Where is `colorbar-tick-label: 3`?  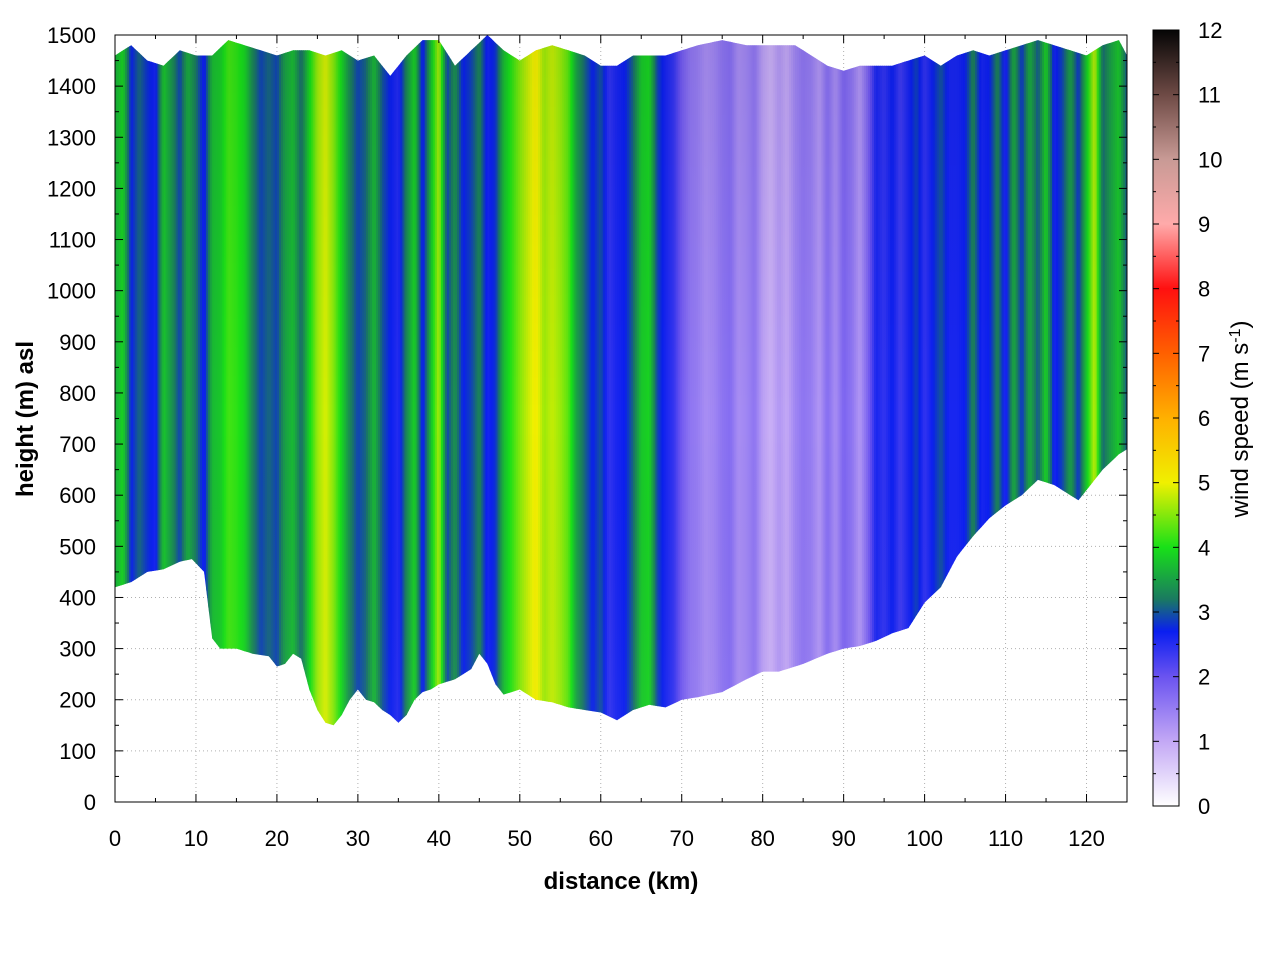 colorbar-tick-label: 3 is located at coordinates (1204, 612).